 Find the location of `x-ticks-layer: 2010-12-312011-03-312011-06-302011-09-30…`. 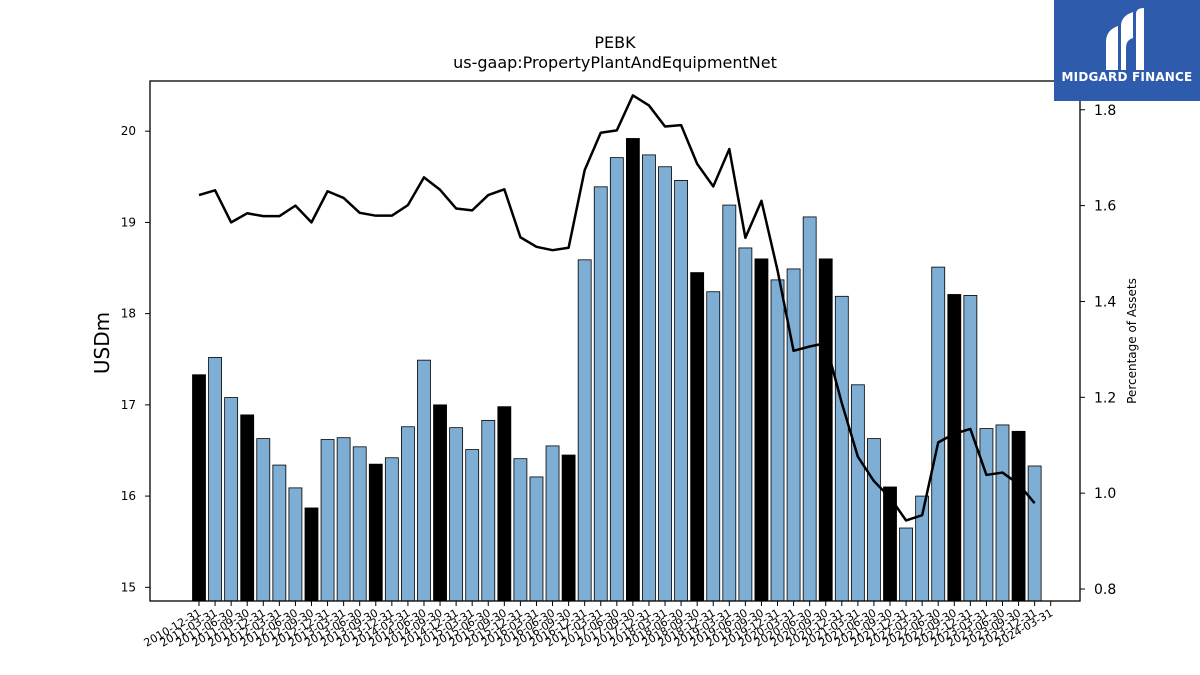

x-ticks-layer: 2010-12-312011-03-312011-06-302011-09-30… is located at coordinates (598, 625).